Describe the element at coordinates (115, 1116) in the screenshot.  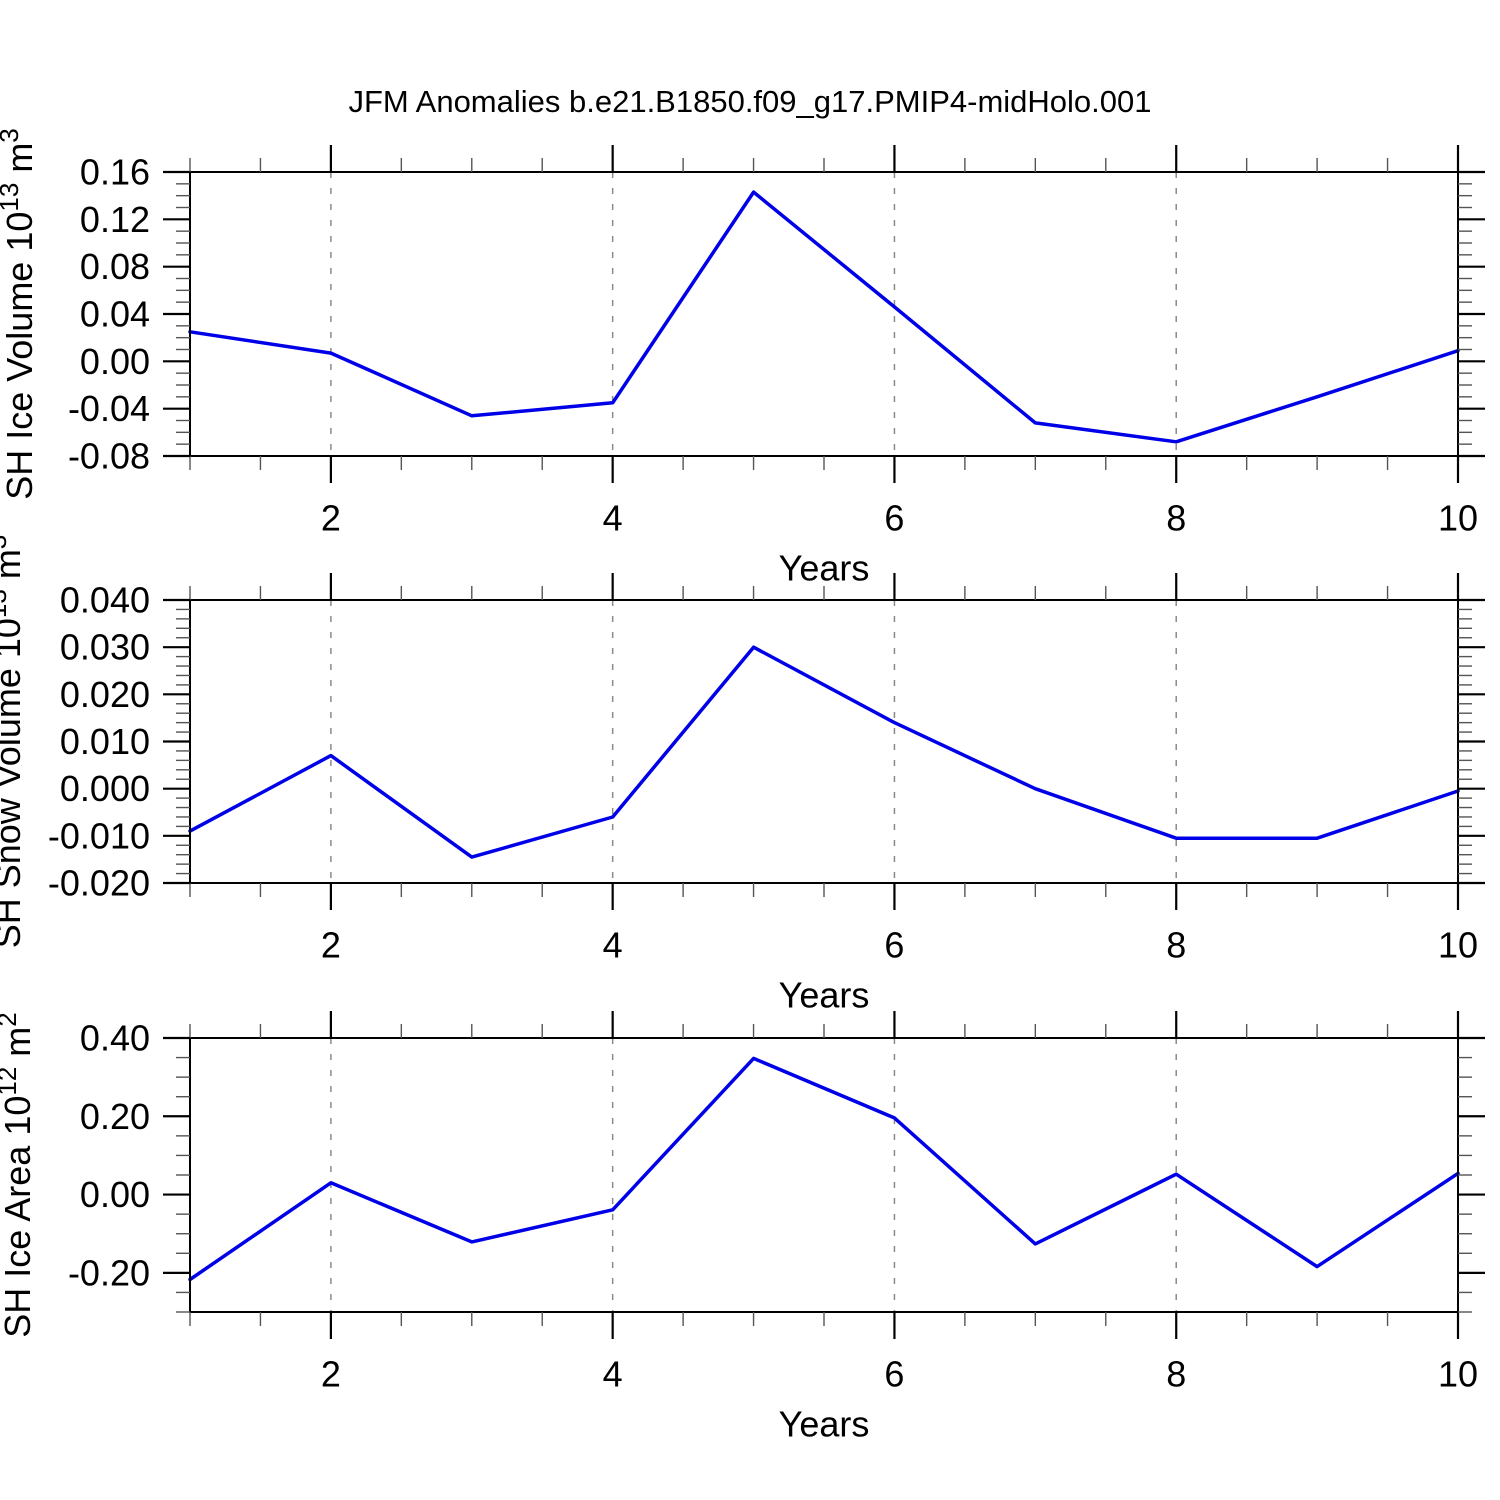
I see `svg-text: 0.20` at that location.